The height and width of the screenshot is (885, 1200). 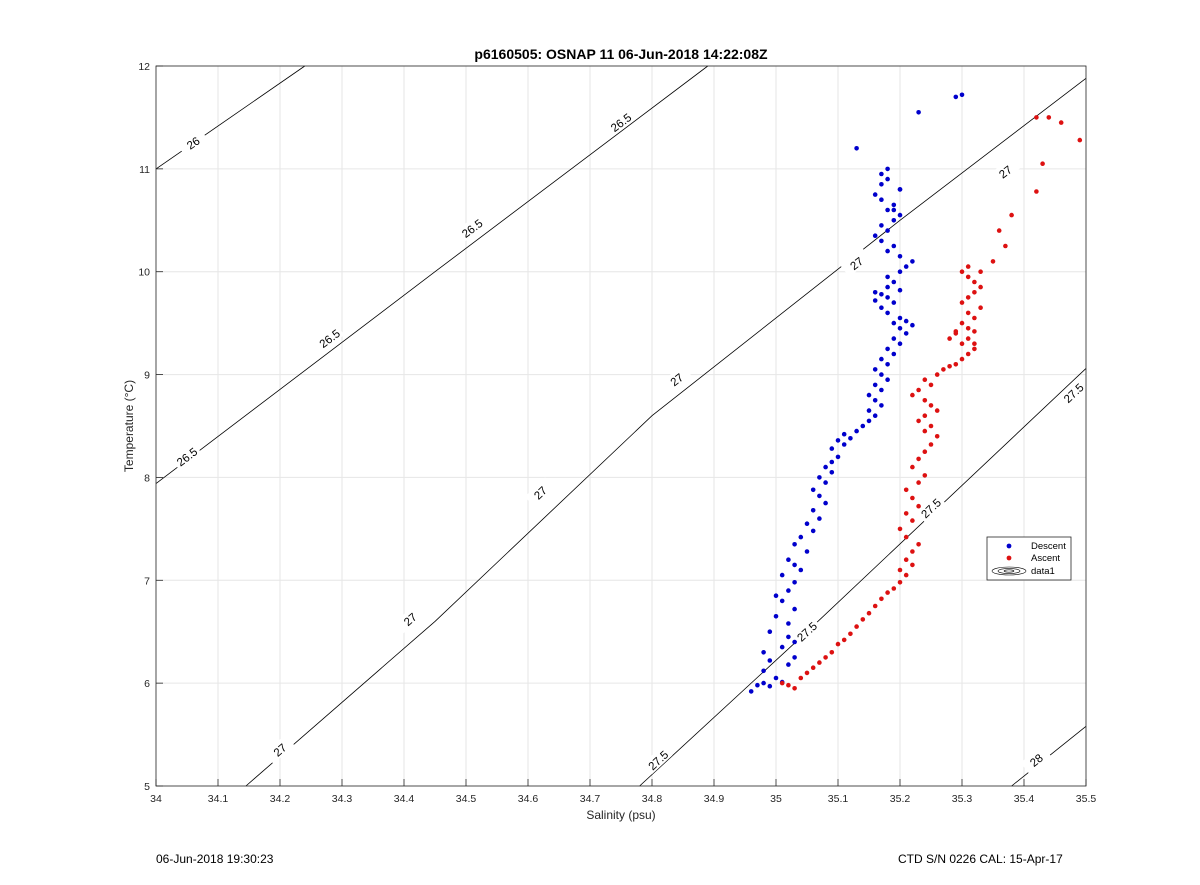 What do you see at coordinates (1043, 571) in the screenshot?
I see `legend-data1-label: data1` at bounding box center [1043, 571].